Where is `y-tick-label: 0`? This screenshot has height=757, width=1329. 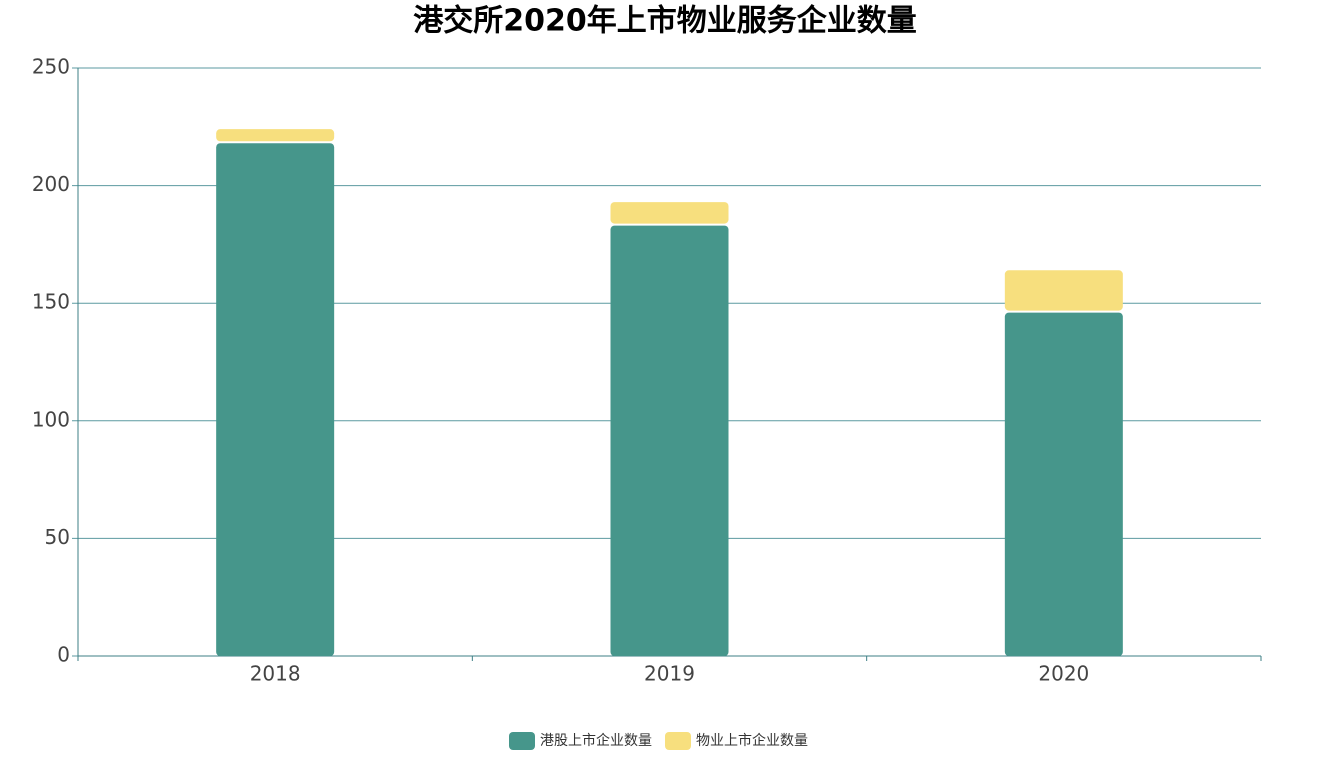
y-tick-label: 0 is located at coordinates (63, 655).